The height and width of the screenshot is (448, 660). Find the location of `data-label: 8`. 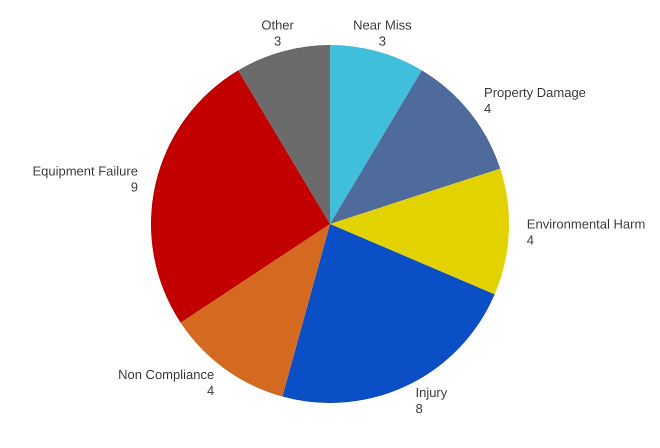

data-label: 8 is located at coordinates (419, 408).